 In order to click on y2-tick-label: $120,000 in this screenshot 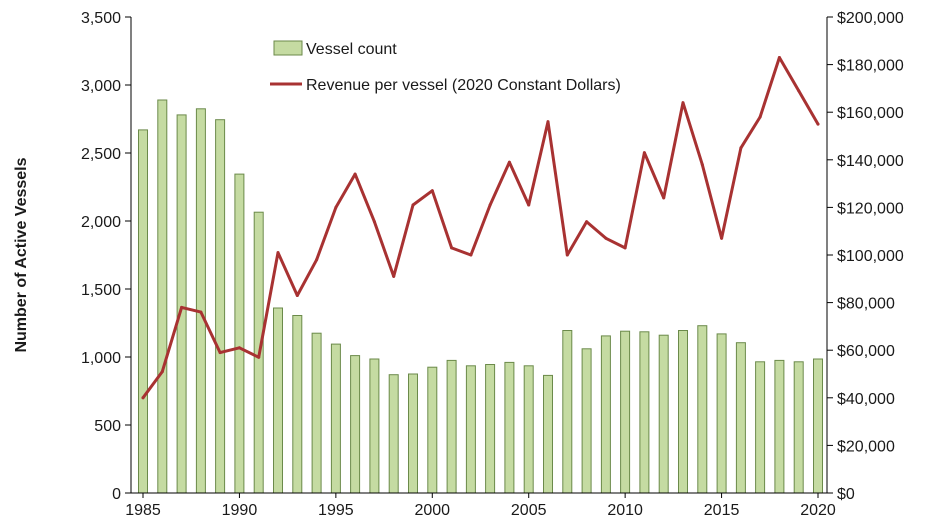, I will do `click(870, 208)`.